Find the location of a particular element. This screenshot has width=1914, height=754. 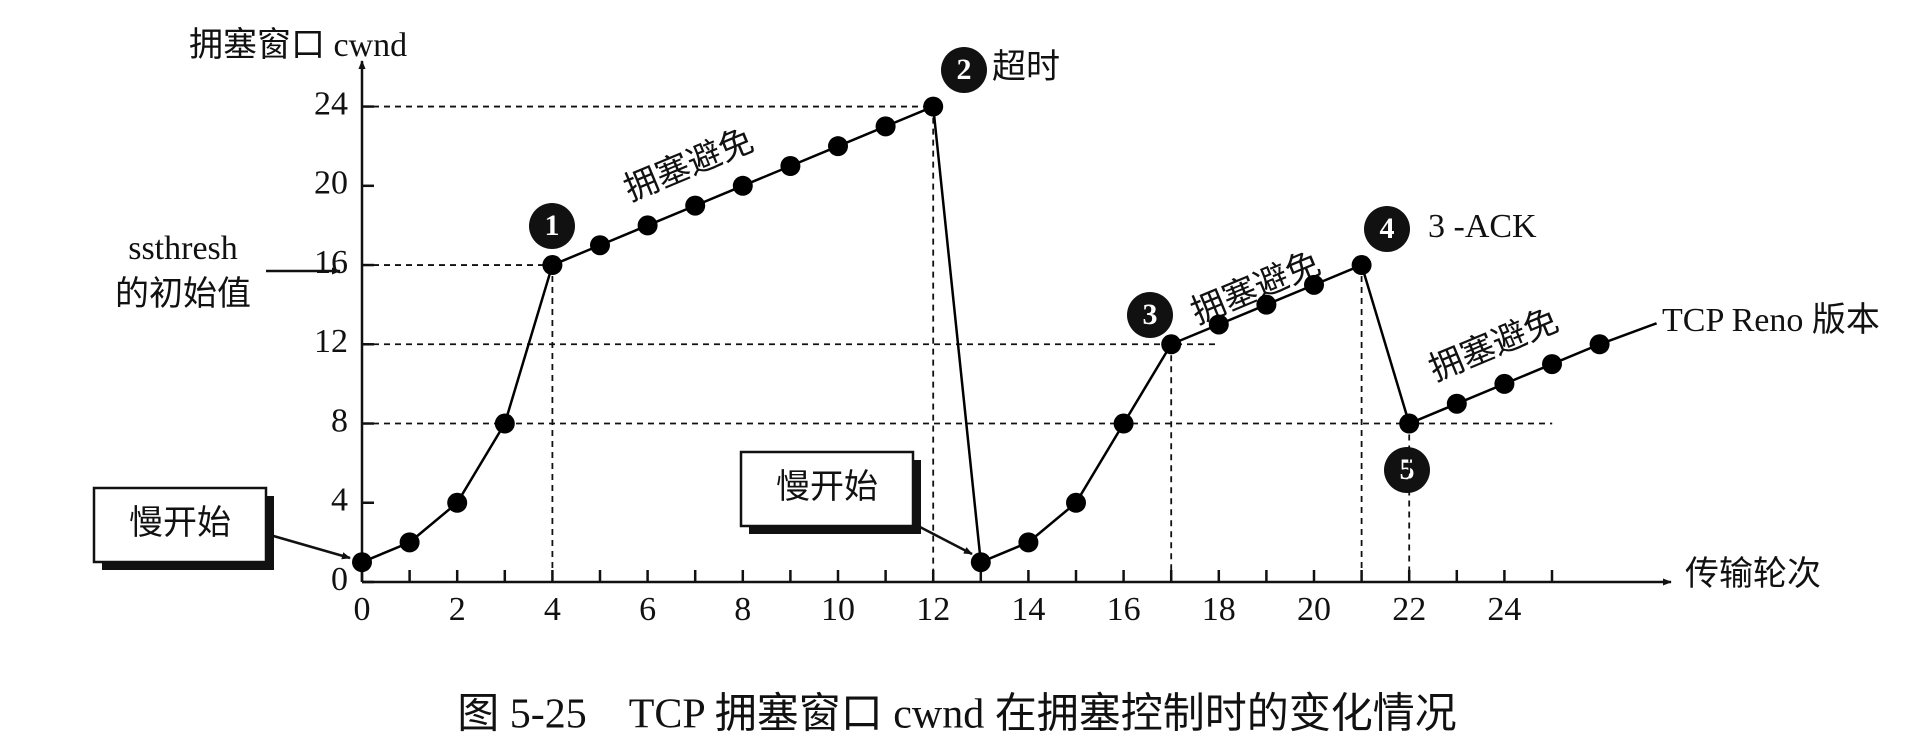

y-tick-label: 4 is located at coordinates (339, 500).